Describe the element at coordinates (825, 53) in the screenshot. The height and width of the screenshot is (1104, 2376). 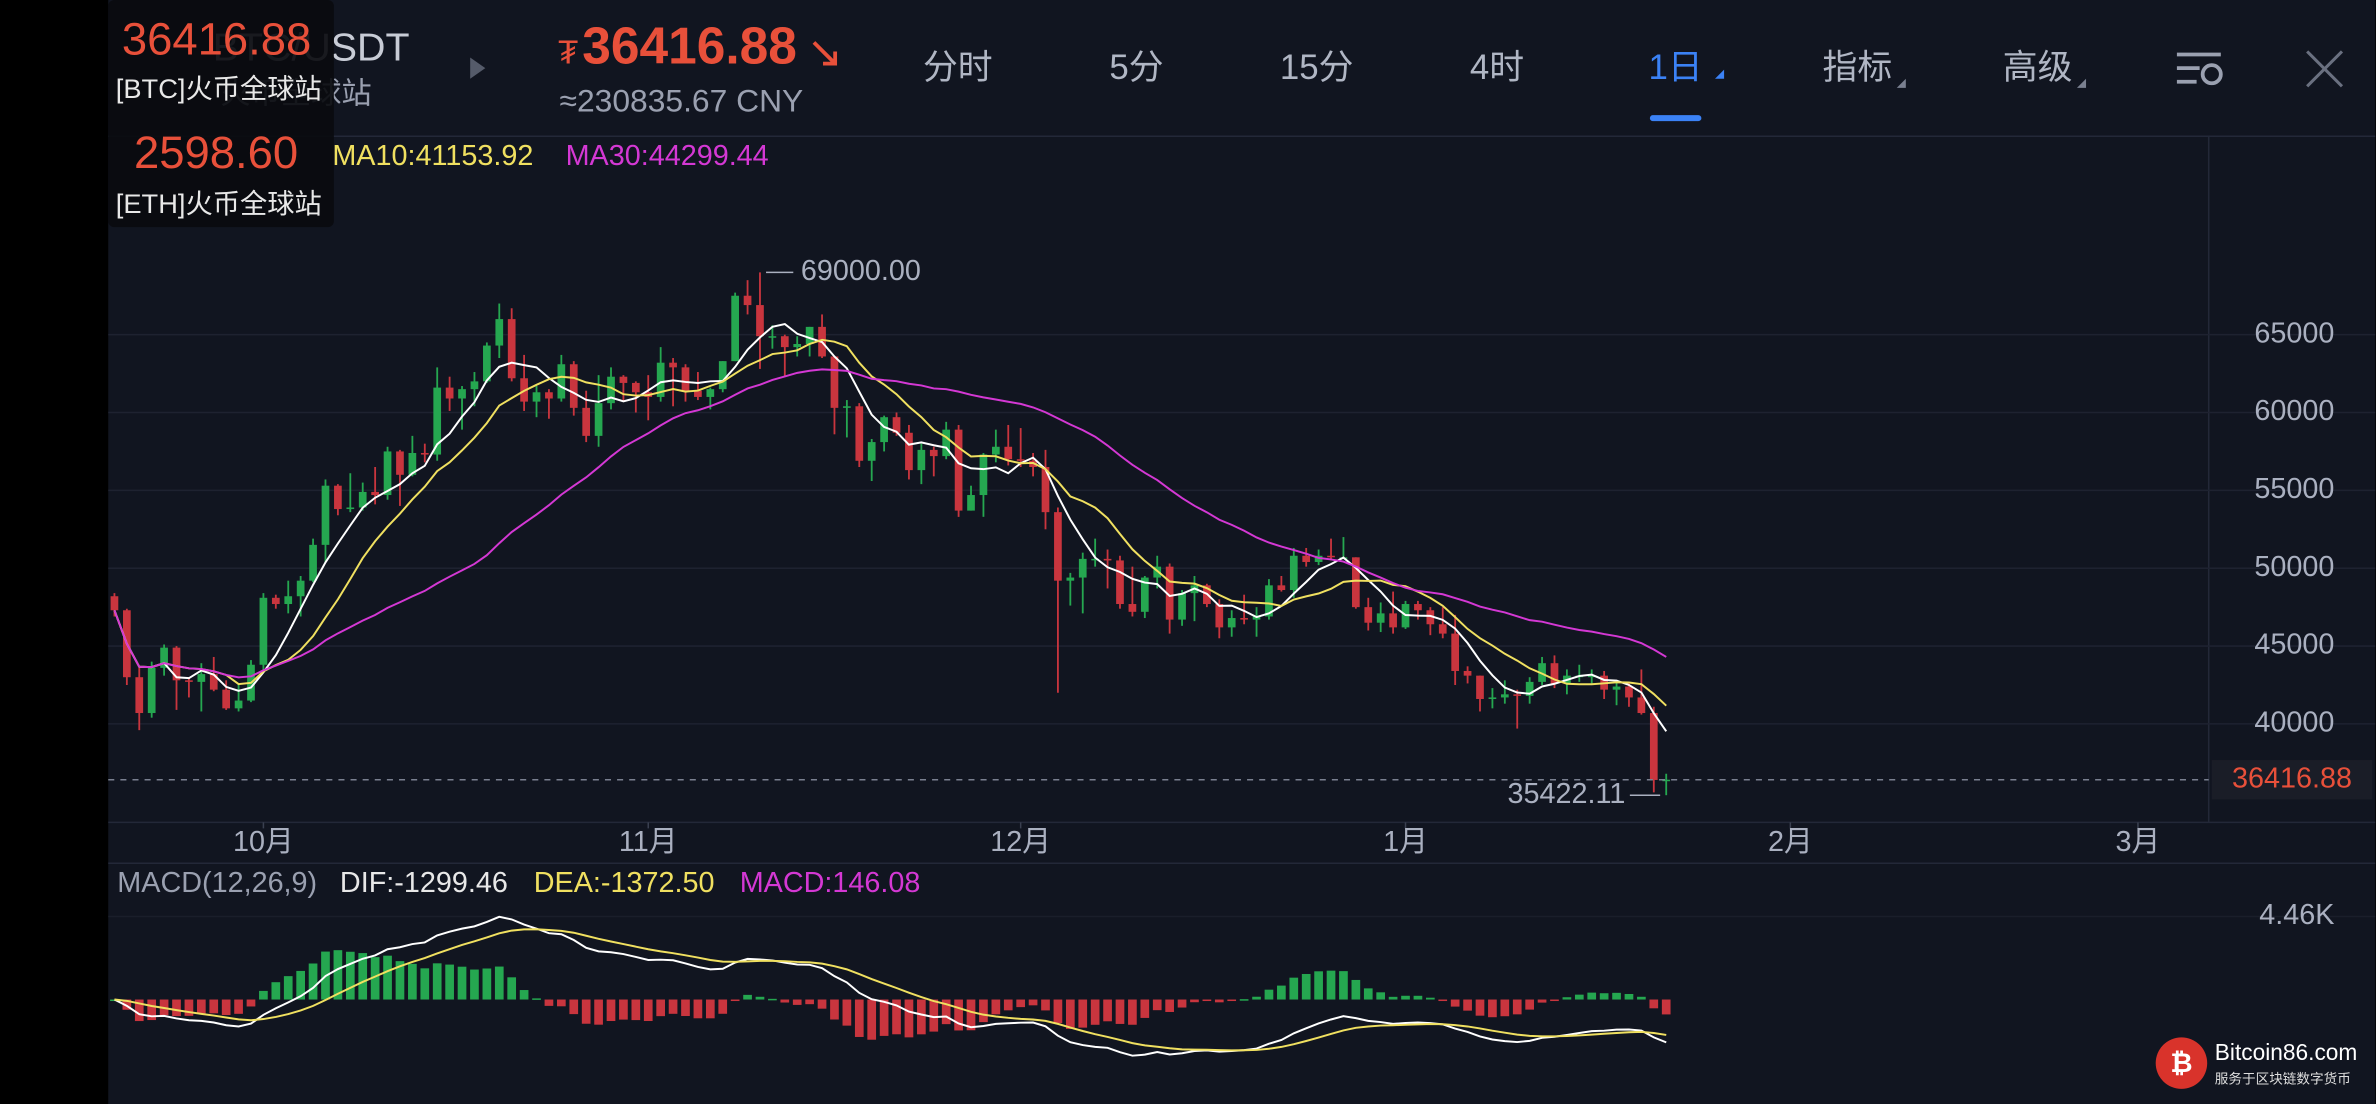
I see `down-arrow` at that location.